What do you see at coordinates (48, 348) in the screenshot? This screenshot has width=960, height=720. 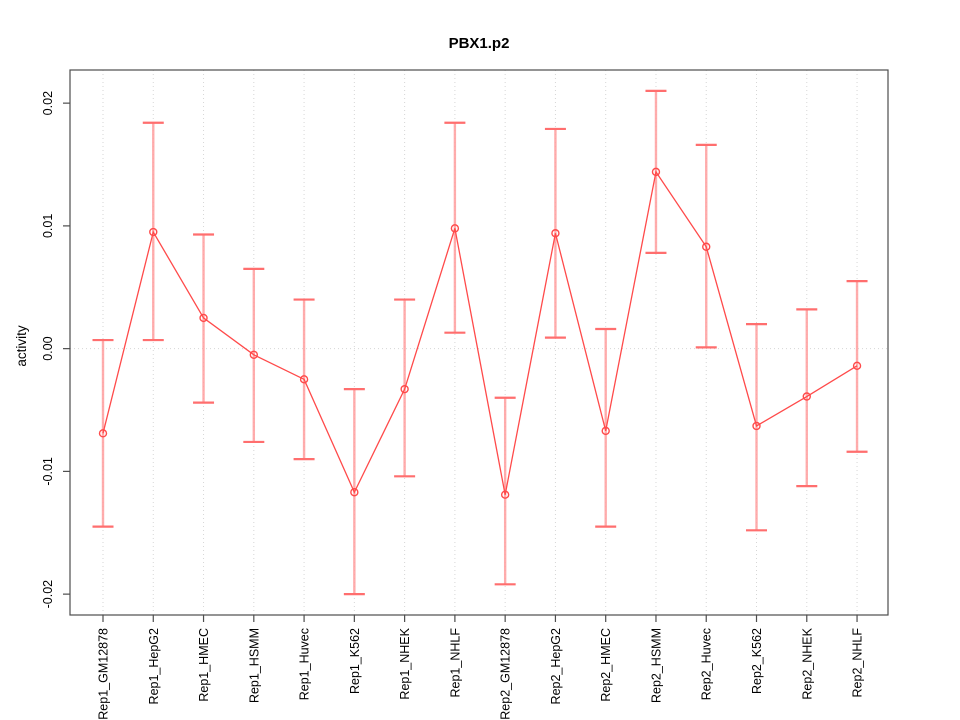 I see `y-tick-label: 0.00` at bounding box center [48, 348].